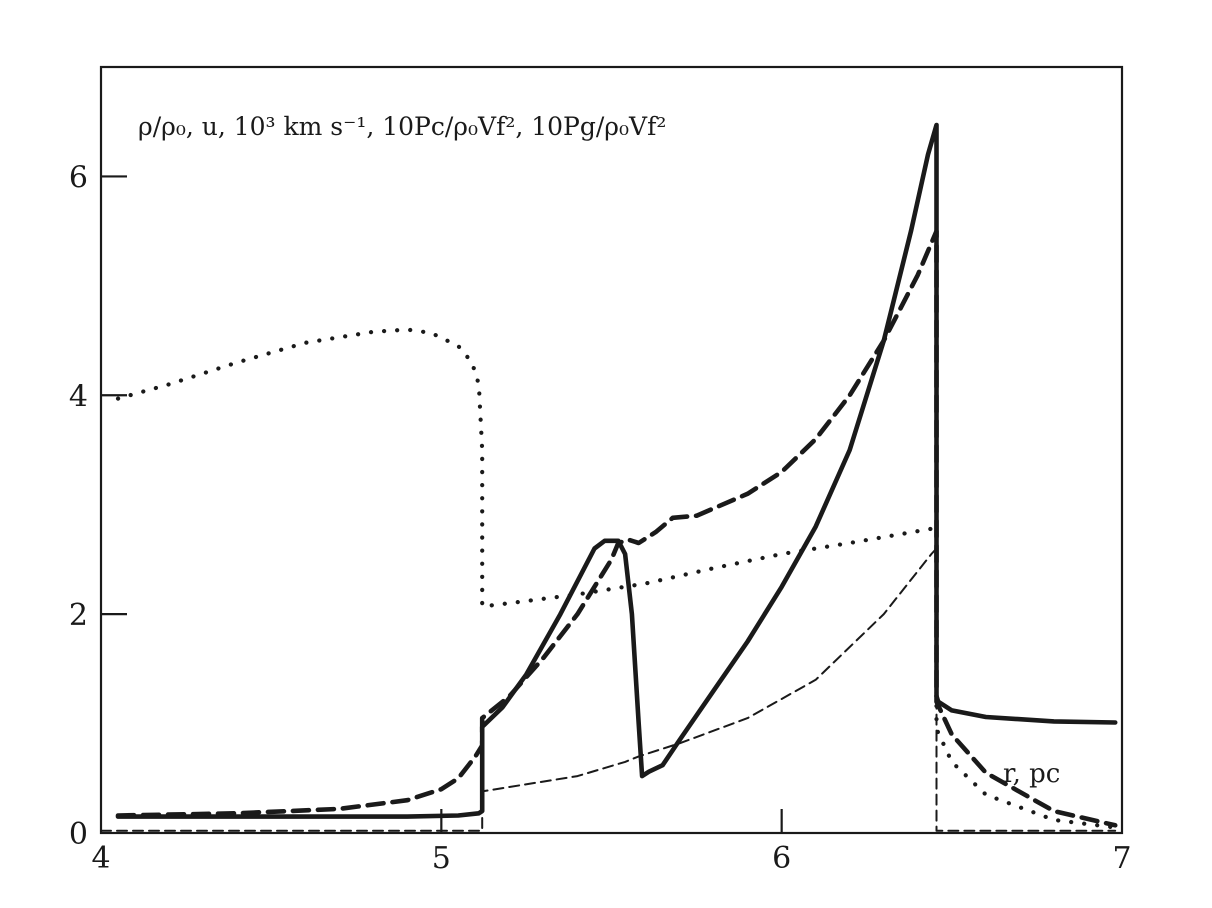 Image resolution: width=1212 pixels, height=908 pixels. What do you see at coordinates (98, 506) in the screenshot?
I see `y-axis-ticks: 0 2 4 6` at bounding box center [98, 506].